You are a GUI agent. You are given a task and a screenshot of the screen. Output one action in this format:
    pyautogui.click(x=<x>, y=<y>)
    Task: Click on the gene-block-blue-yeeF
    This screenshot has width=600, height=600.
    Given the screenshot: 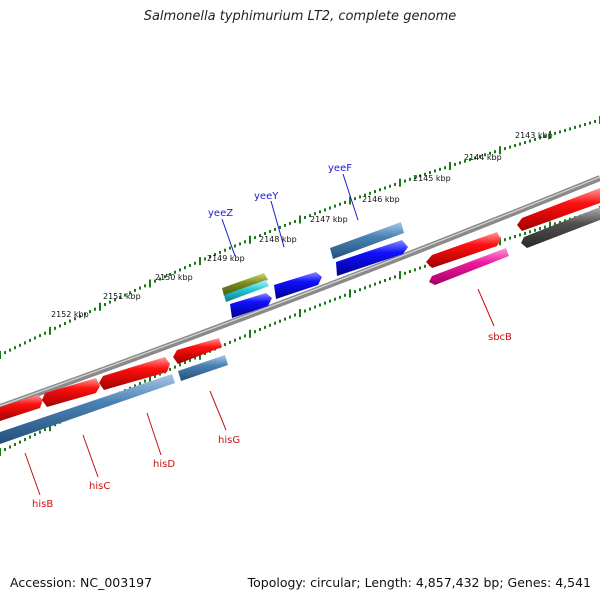 What is the action you would take?
    pyautogui.click(x=372, y=258)
    